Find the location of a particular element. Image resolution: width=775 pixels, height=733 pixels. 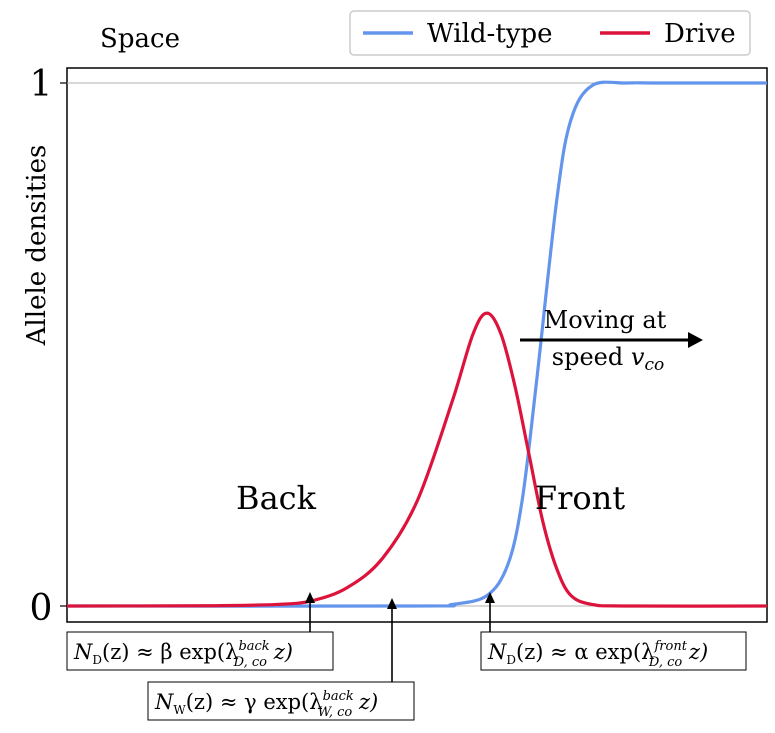

annotation-arrowhead-nw-back is located at coordinates (392, 603).